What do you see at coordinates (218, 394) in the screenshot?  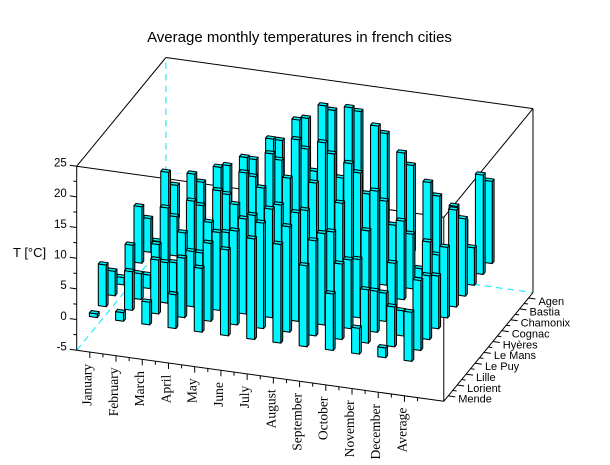 I see `svg-text: June` at bounding box center [218, 394].